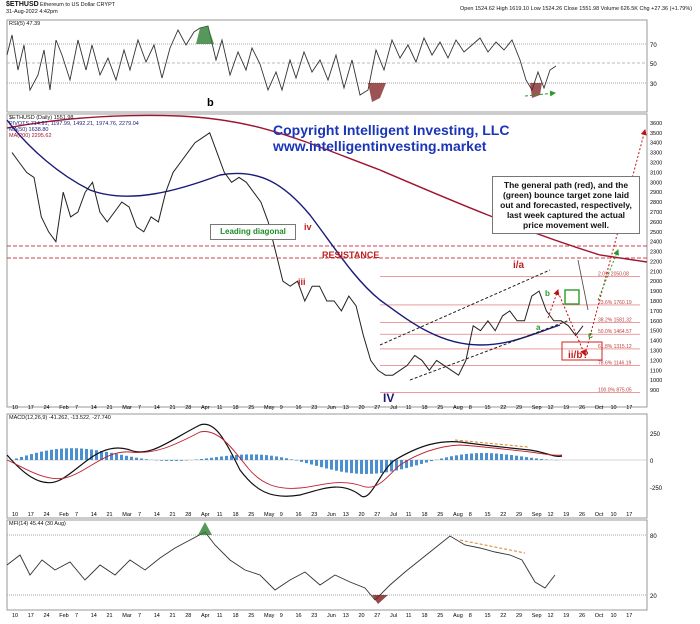 Image resolution: width=700 pixels, height=624 pixels. I want to click on x-tick-macd: 18, so click(425, 515).